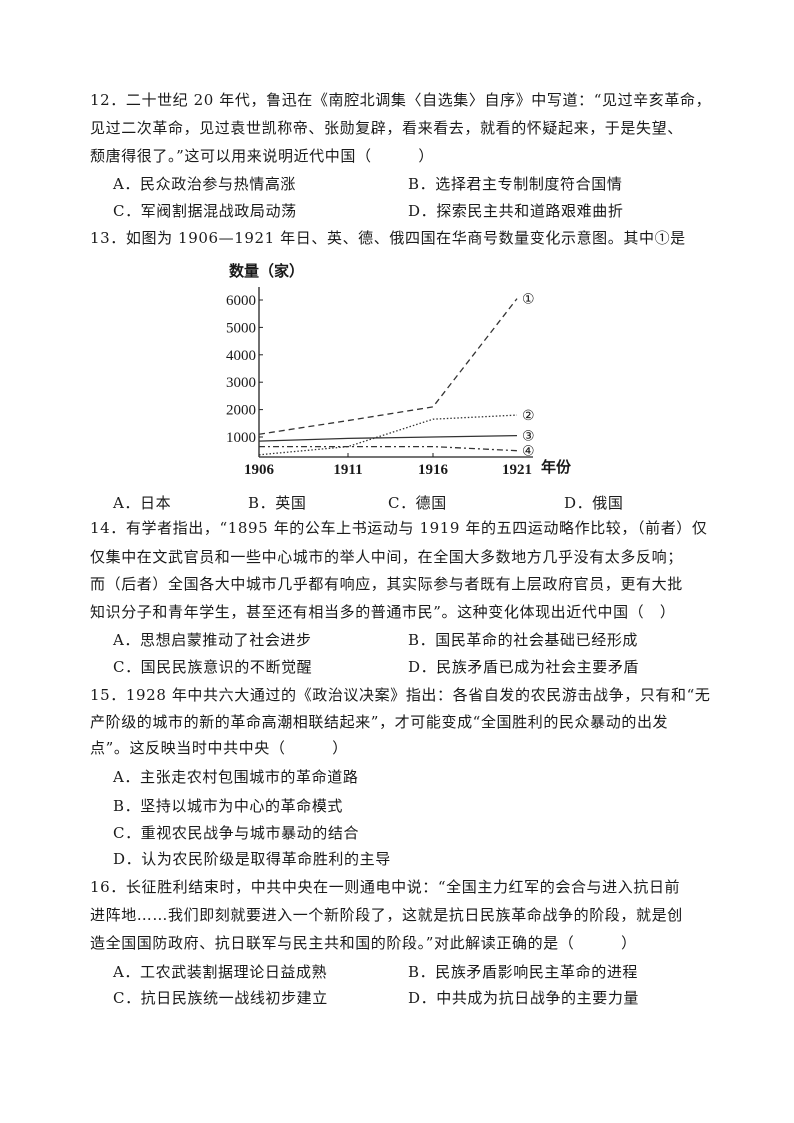  What do you see at coordinates (386, 915) in the screenshot?
I see `question-16-line: 进阵地……我们即刻就要进入一个新阶段了，这就是抗日民族革命战争的阶段，就是创` at bounding box center [386, 915].